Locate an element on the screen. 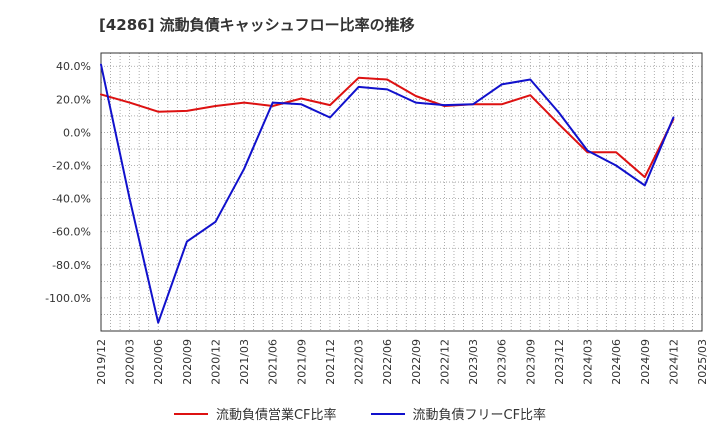  y-tick-label: -80.0% is located at coordinates (71, 265).